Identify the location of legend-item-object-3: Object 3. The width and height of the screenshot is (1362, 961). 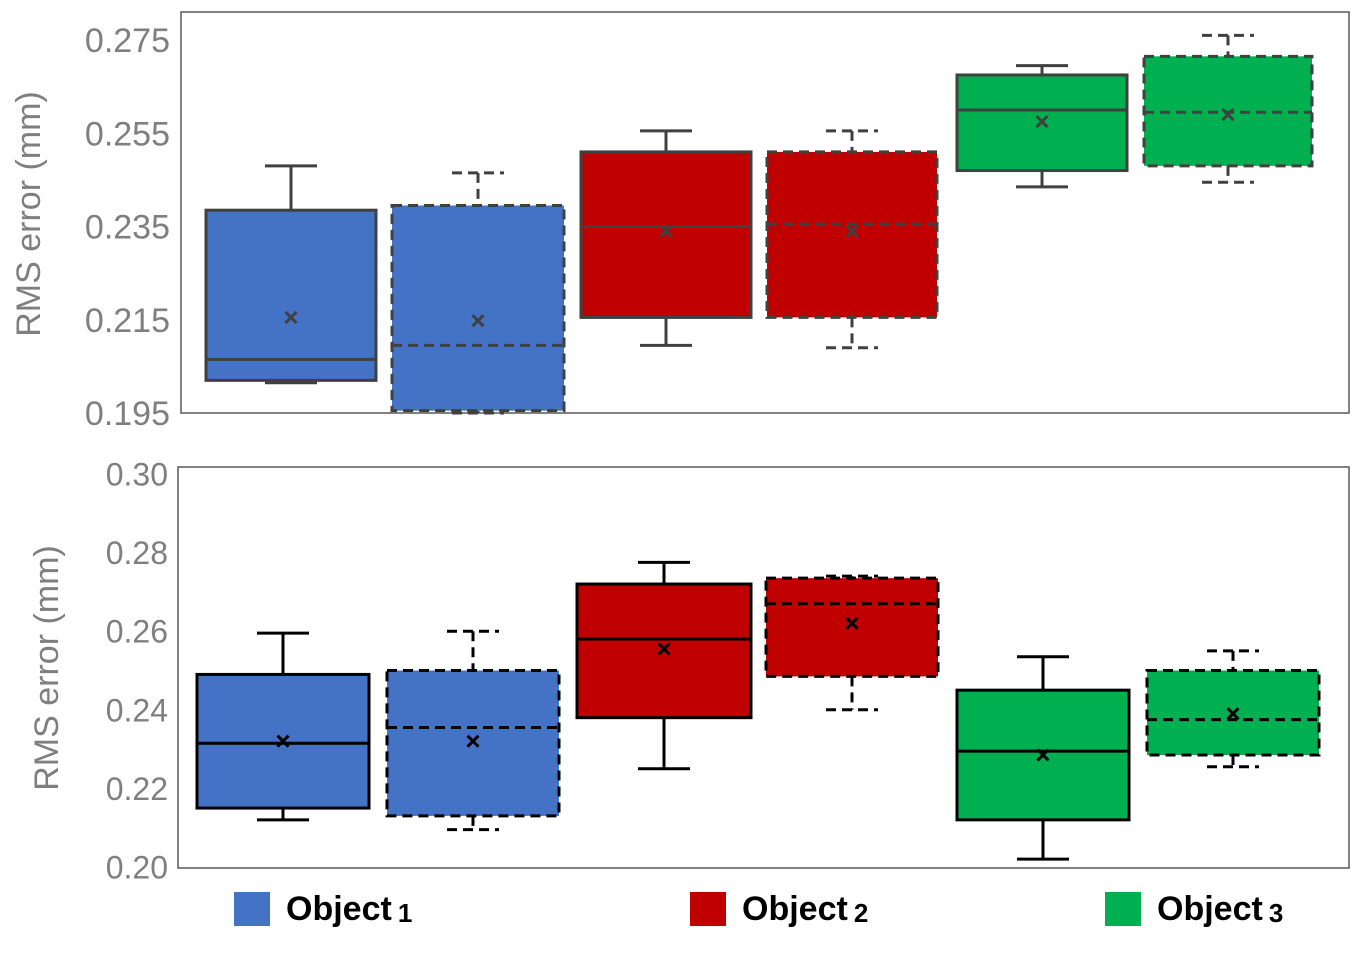
(1194, 909).